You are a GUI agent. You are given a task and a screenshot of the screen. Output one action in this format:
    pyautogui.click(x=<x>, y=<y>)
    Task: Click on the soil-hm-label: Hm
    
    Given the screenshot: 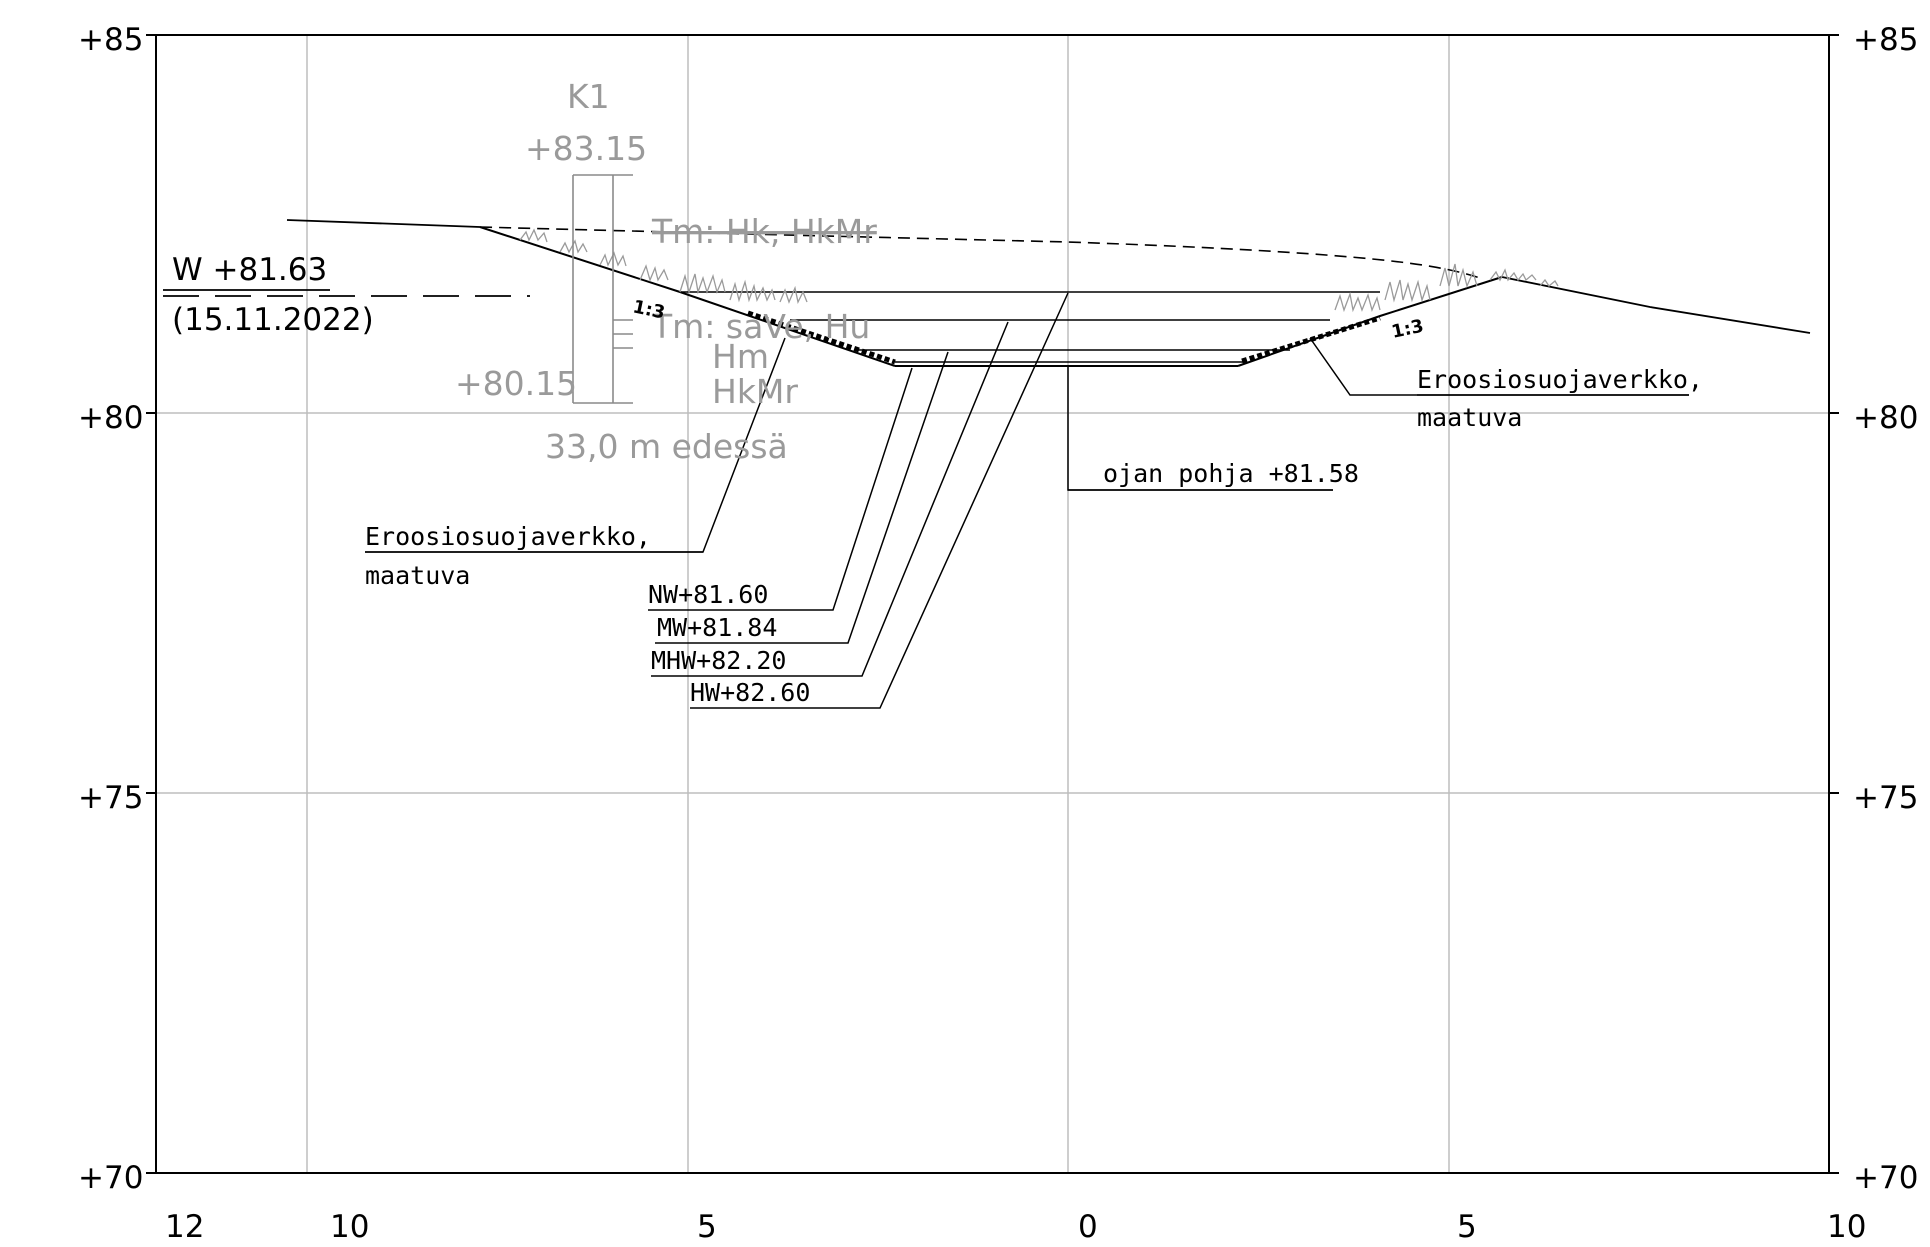 What is the action you would take?
    pyautogui.click(x=740, y=356)
    